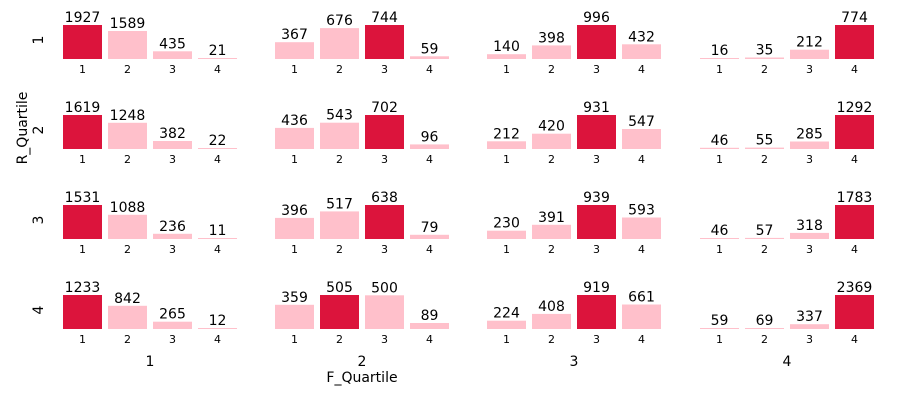 The image size is (900, 400). What do you see at coordinates (551, 307) in the screenshot?
I see `data-label: 408` at bounding box center [551, 307].